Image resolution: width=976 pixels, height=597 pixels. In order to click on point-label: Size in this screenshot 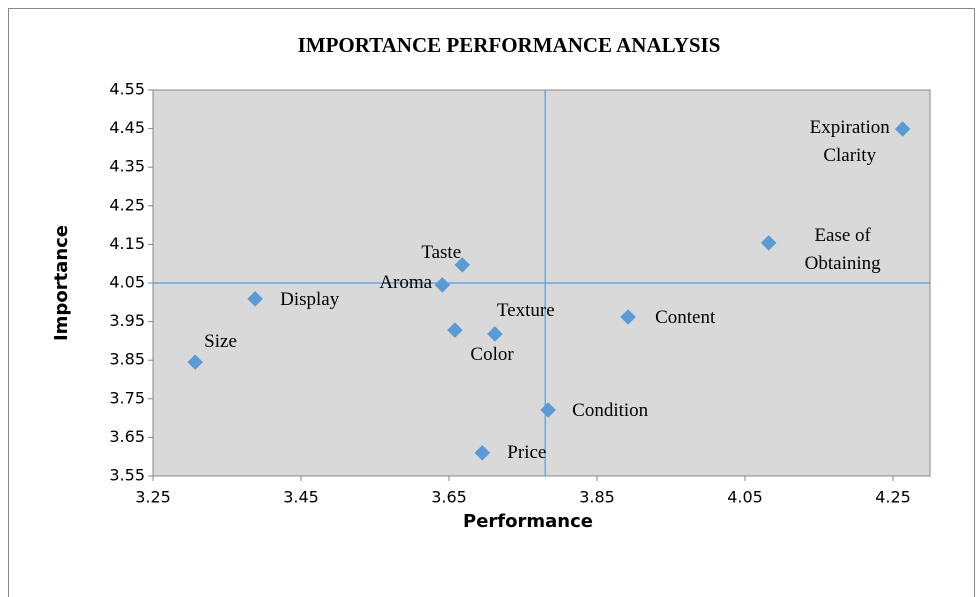, I will do `click(220, 342)`.